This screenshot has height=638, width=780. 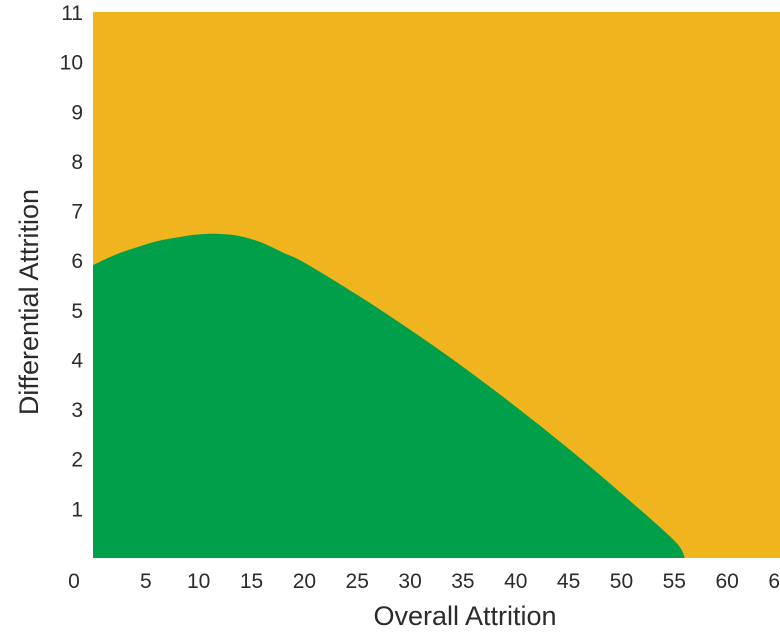 I want to click on y-tick-label: 4, so click(x=77, y=360).